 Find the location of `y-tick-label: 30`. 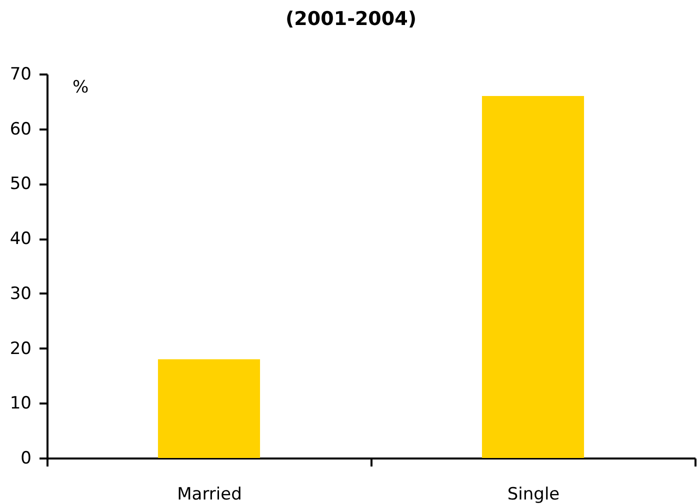

y-tick-label: 30 is located at coordinates (21, 294).